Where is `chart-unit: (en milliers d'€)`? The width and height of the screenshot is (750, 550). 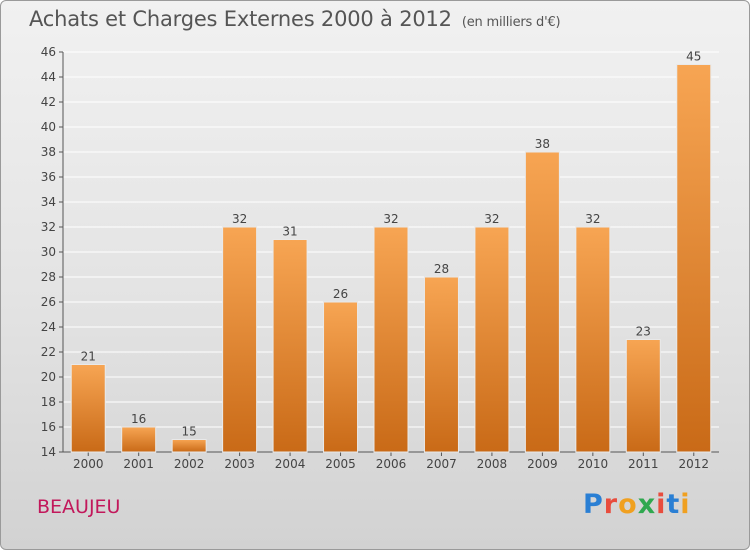
chart-unit: (en milliers d'€) is located at coordinates (511, 22).